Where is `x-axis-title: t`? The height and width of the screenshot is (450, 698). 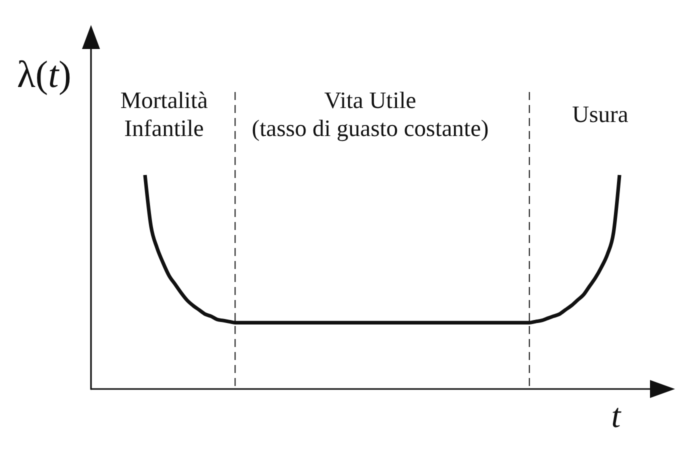 x-axis-title: t is located at coordinates (616, 416).